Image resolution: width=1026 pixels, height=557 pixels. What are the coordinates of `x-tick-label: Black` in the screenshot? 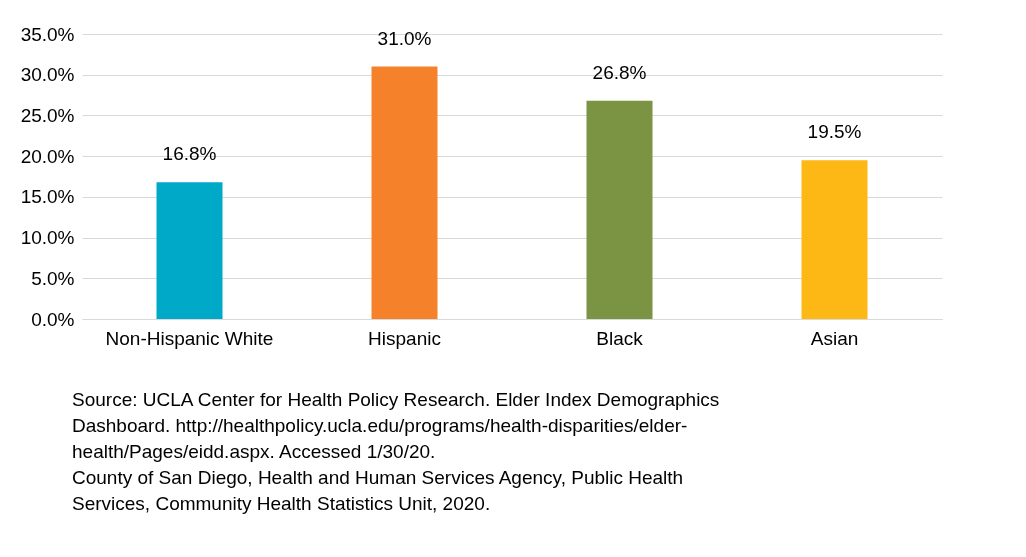 It's located at (620, 338).